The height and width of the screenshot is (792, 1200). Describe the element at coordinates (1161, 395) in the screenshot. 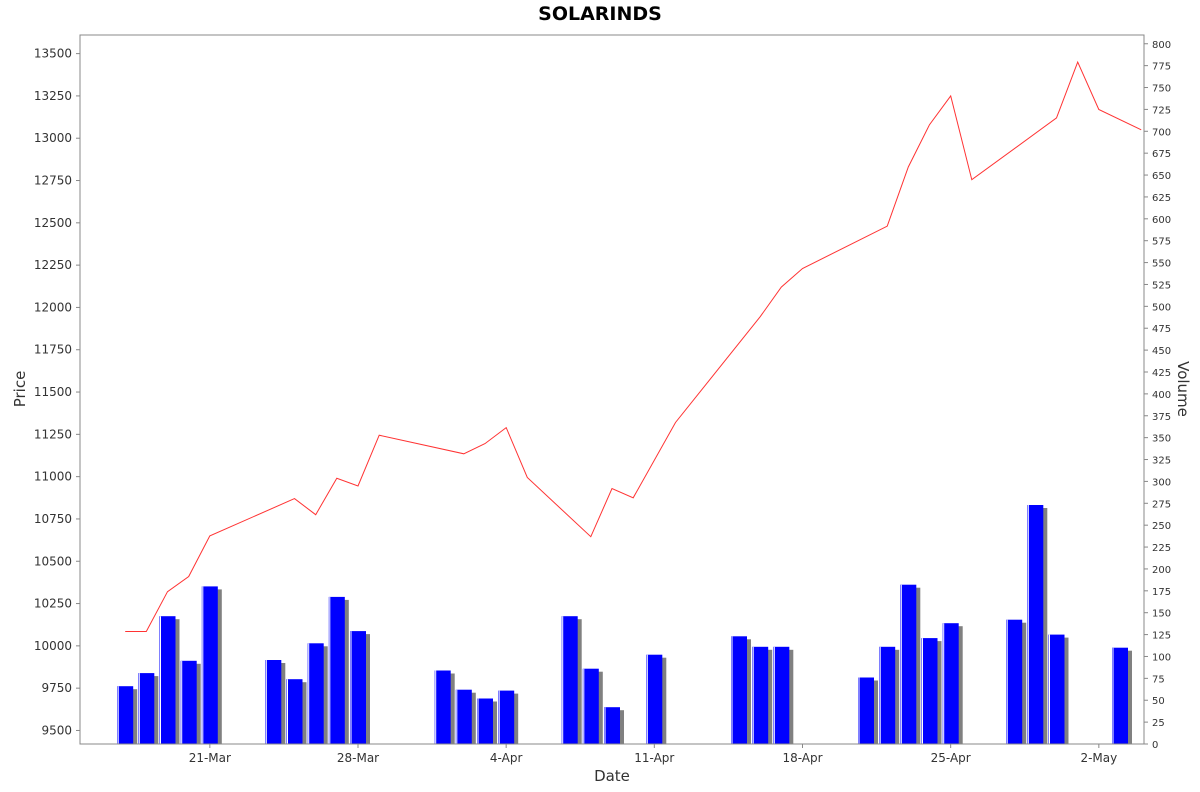

I see `volume-tick-label: 400` at that location.